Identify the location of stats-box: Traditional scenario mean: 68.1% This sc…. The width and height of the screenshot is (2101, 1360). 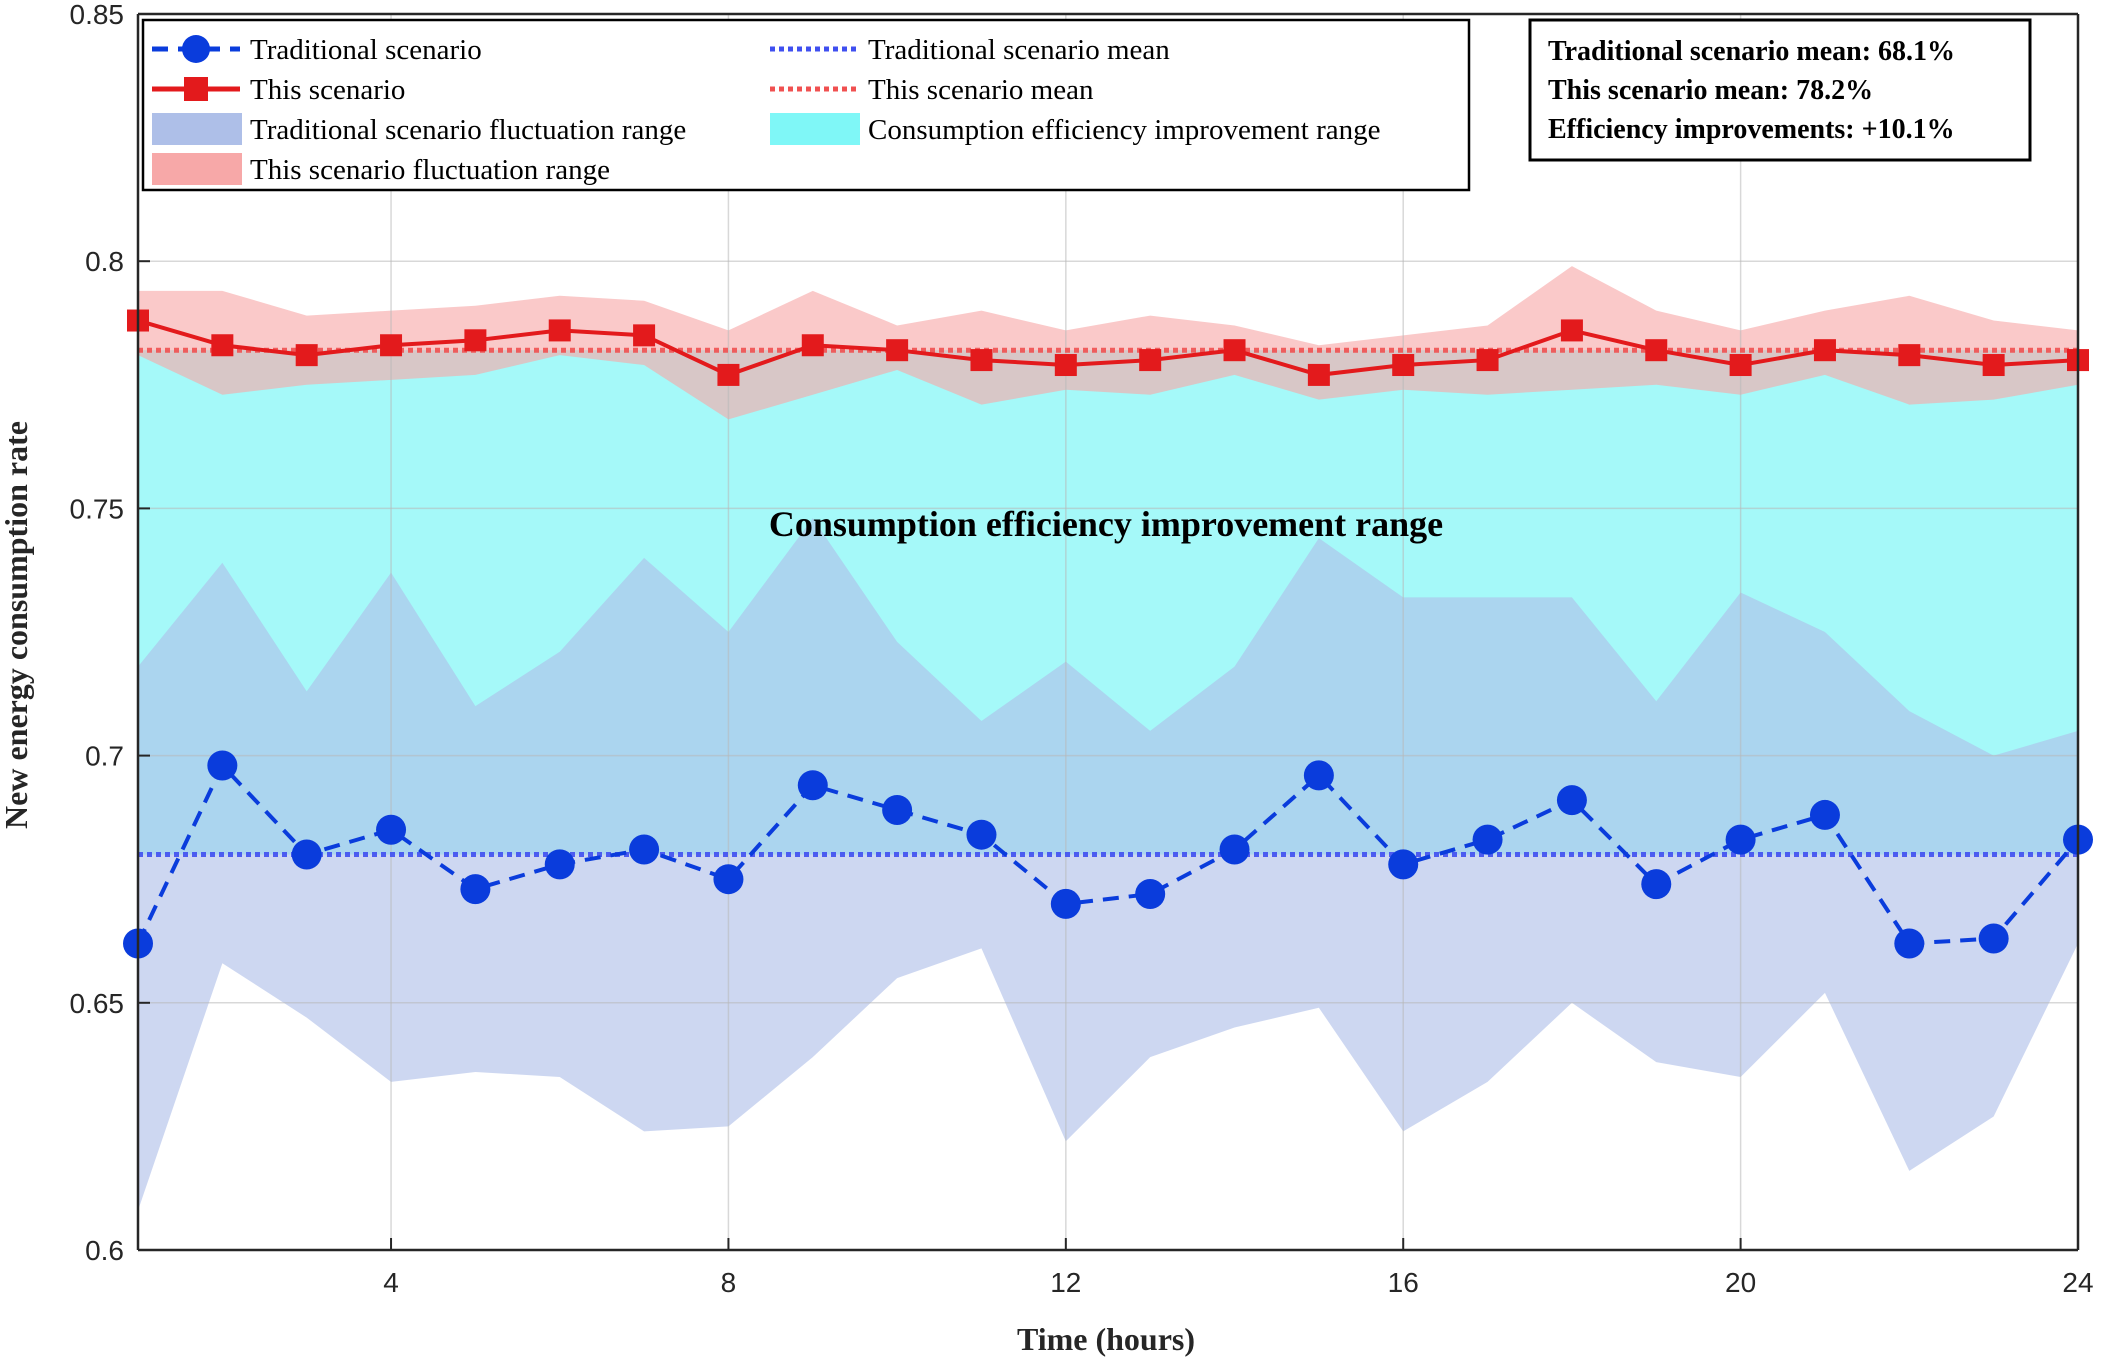
(1780, 90).